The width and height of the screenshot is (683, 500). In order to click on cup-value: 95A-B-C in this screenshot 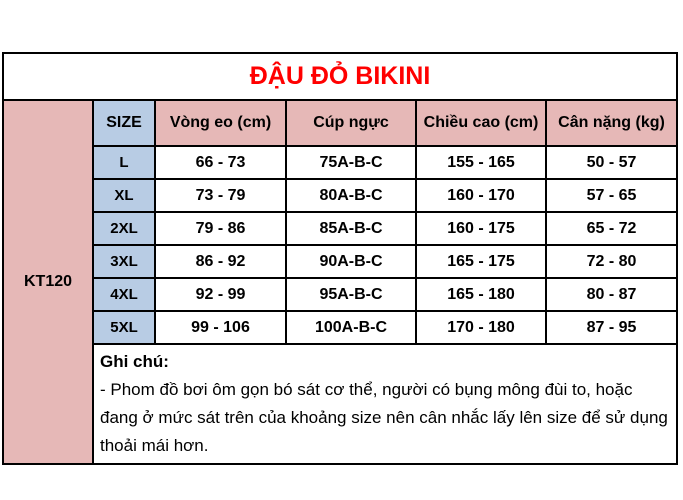, I will do `click(351, 294)`.